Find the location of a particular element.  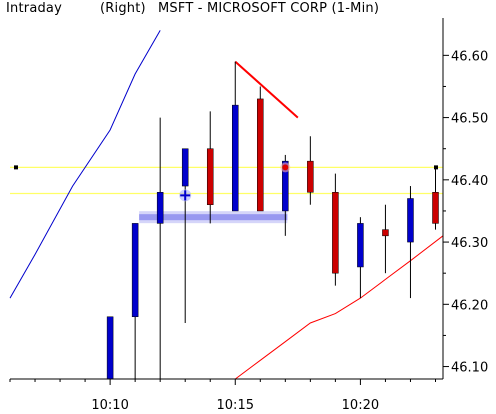

candle-body-10:16 is located at coordinates (260, 155).